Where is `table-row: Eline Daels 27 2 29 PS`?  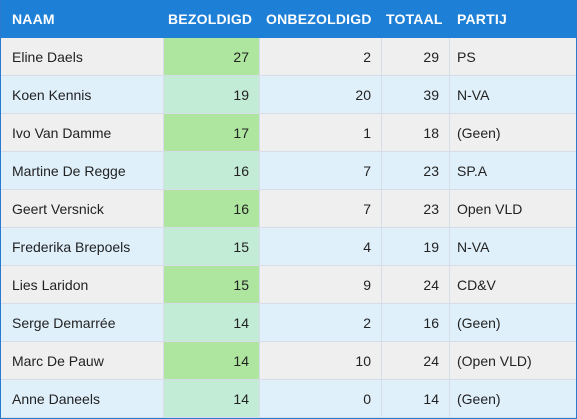 table-row: Eline Daels 27 2 29 PS is located at coordinates (288, 57).